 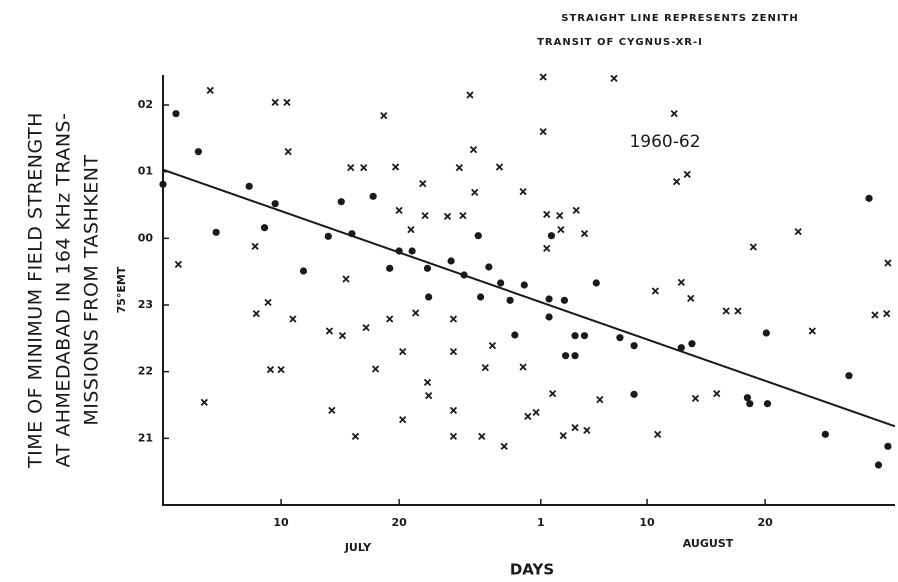 What do you see at coordinates (664, 142) in the screenshot?
I see `annotation: 1960-62` at bounding box center [664, 142].